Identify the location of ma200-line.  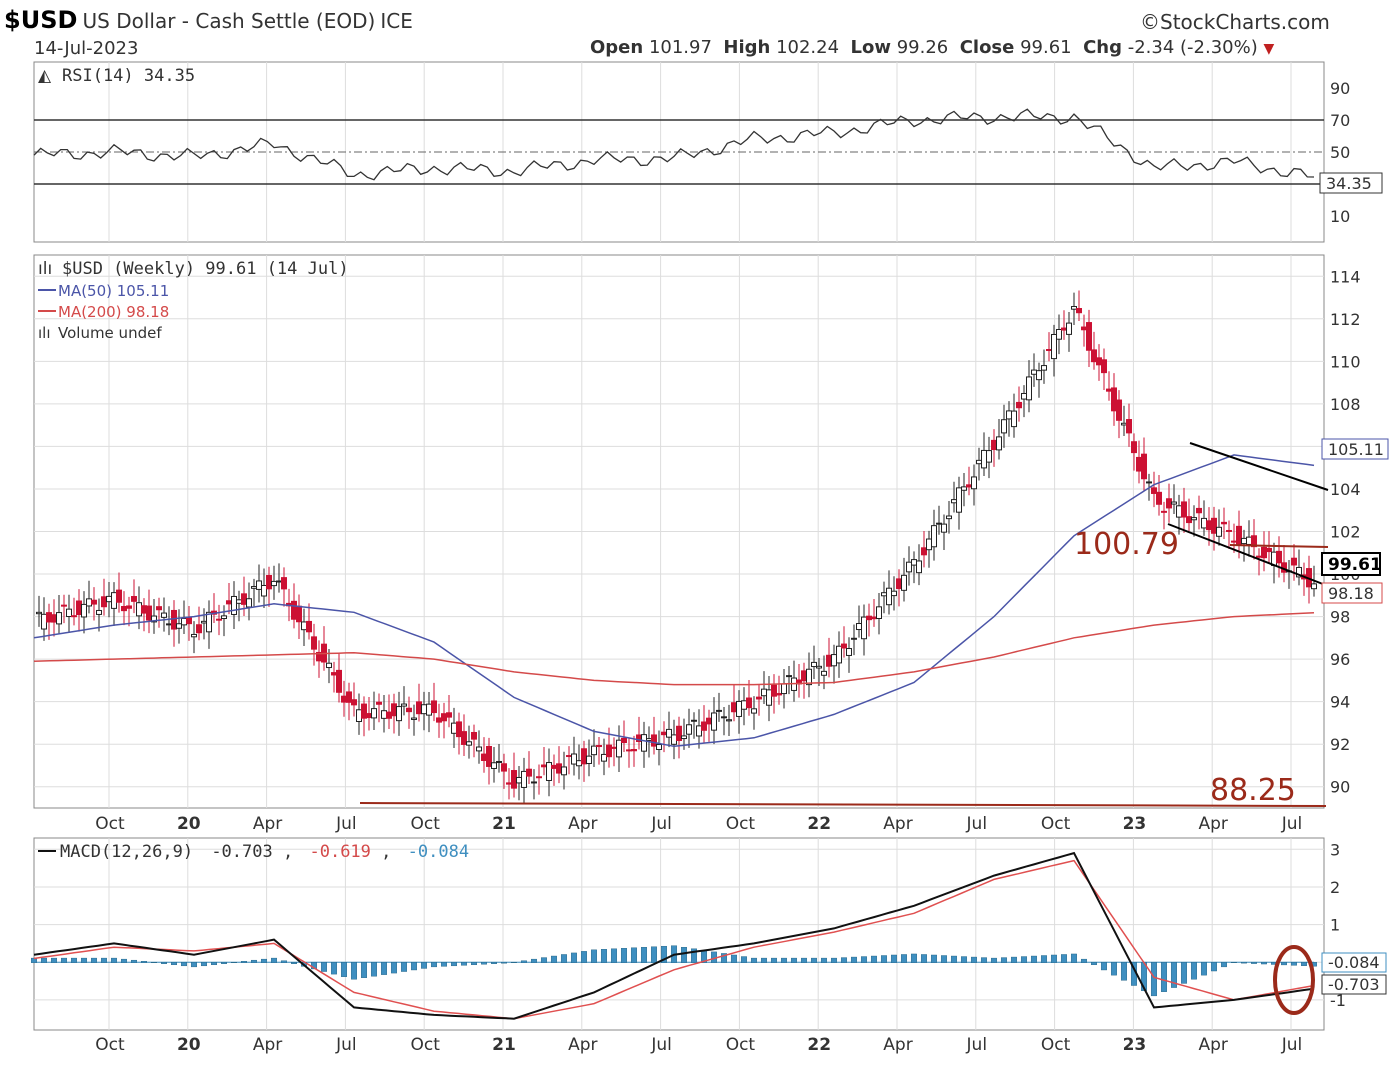
(674, 648).